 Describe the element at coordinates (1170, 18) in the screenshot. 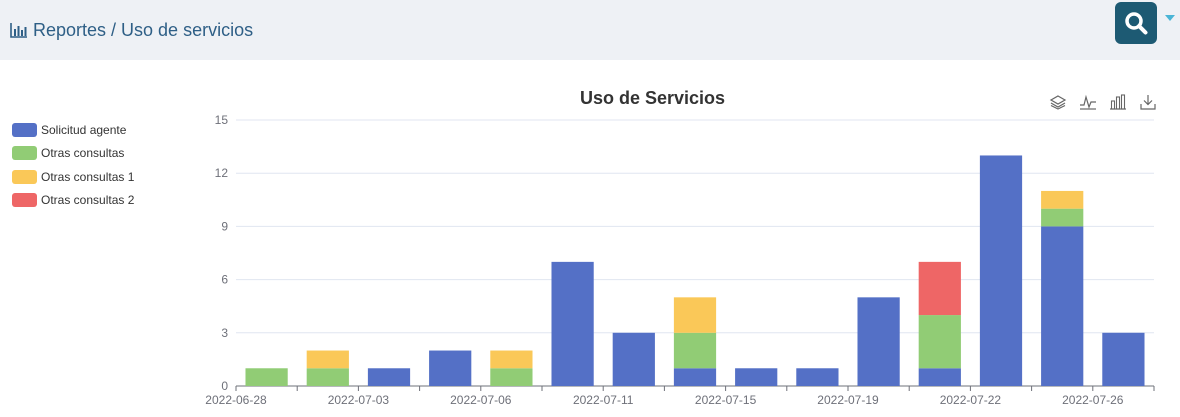

I see `caret-down-icon` at that location.